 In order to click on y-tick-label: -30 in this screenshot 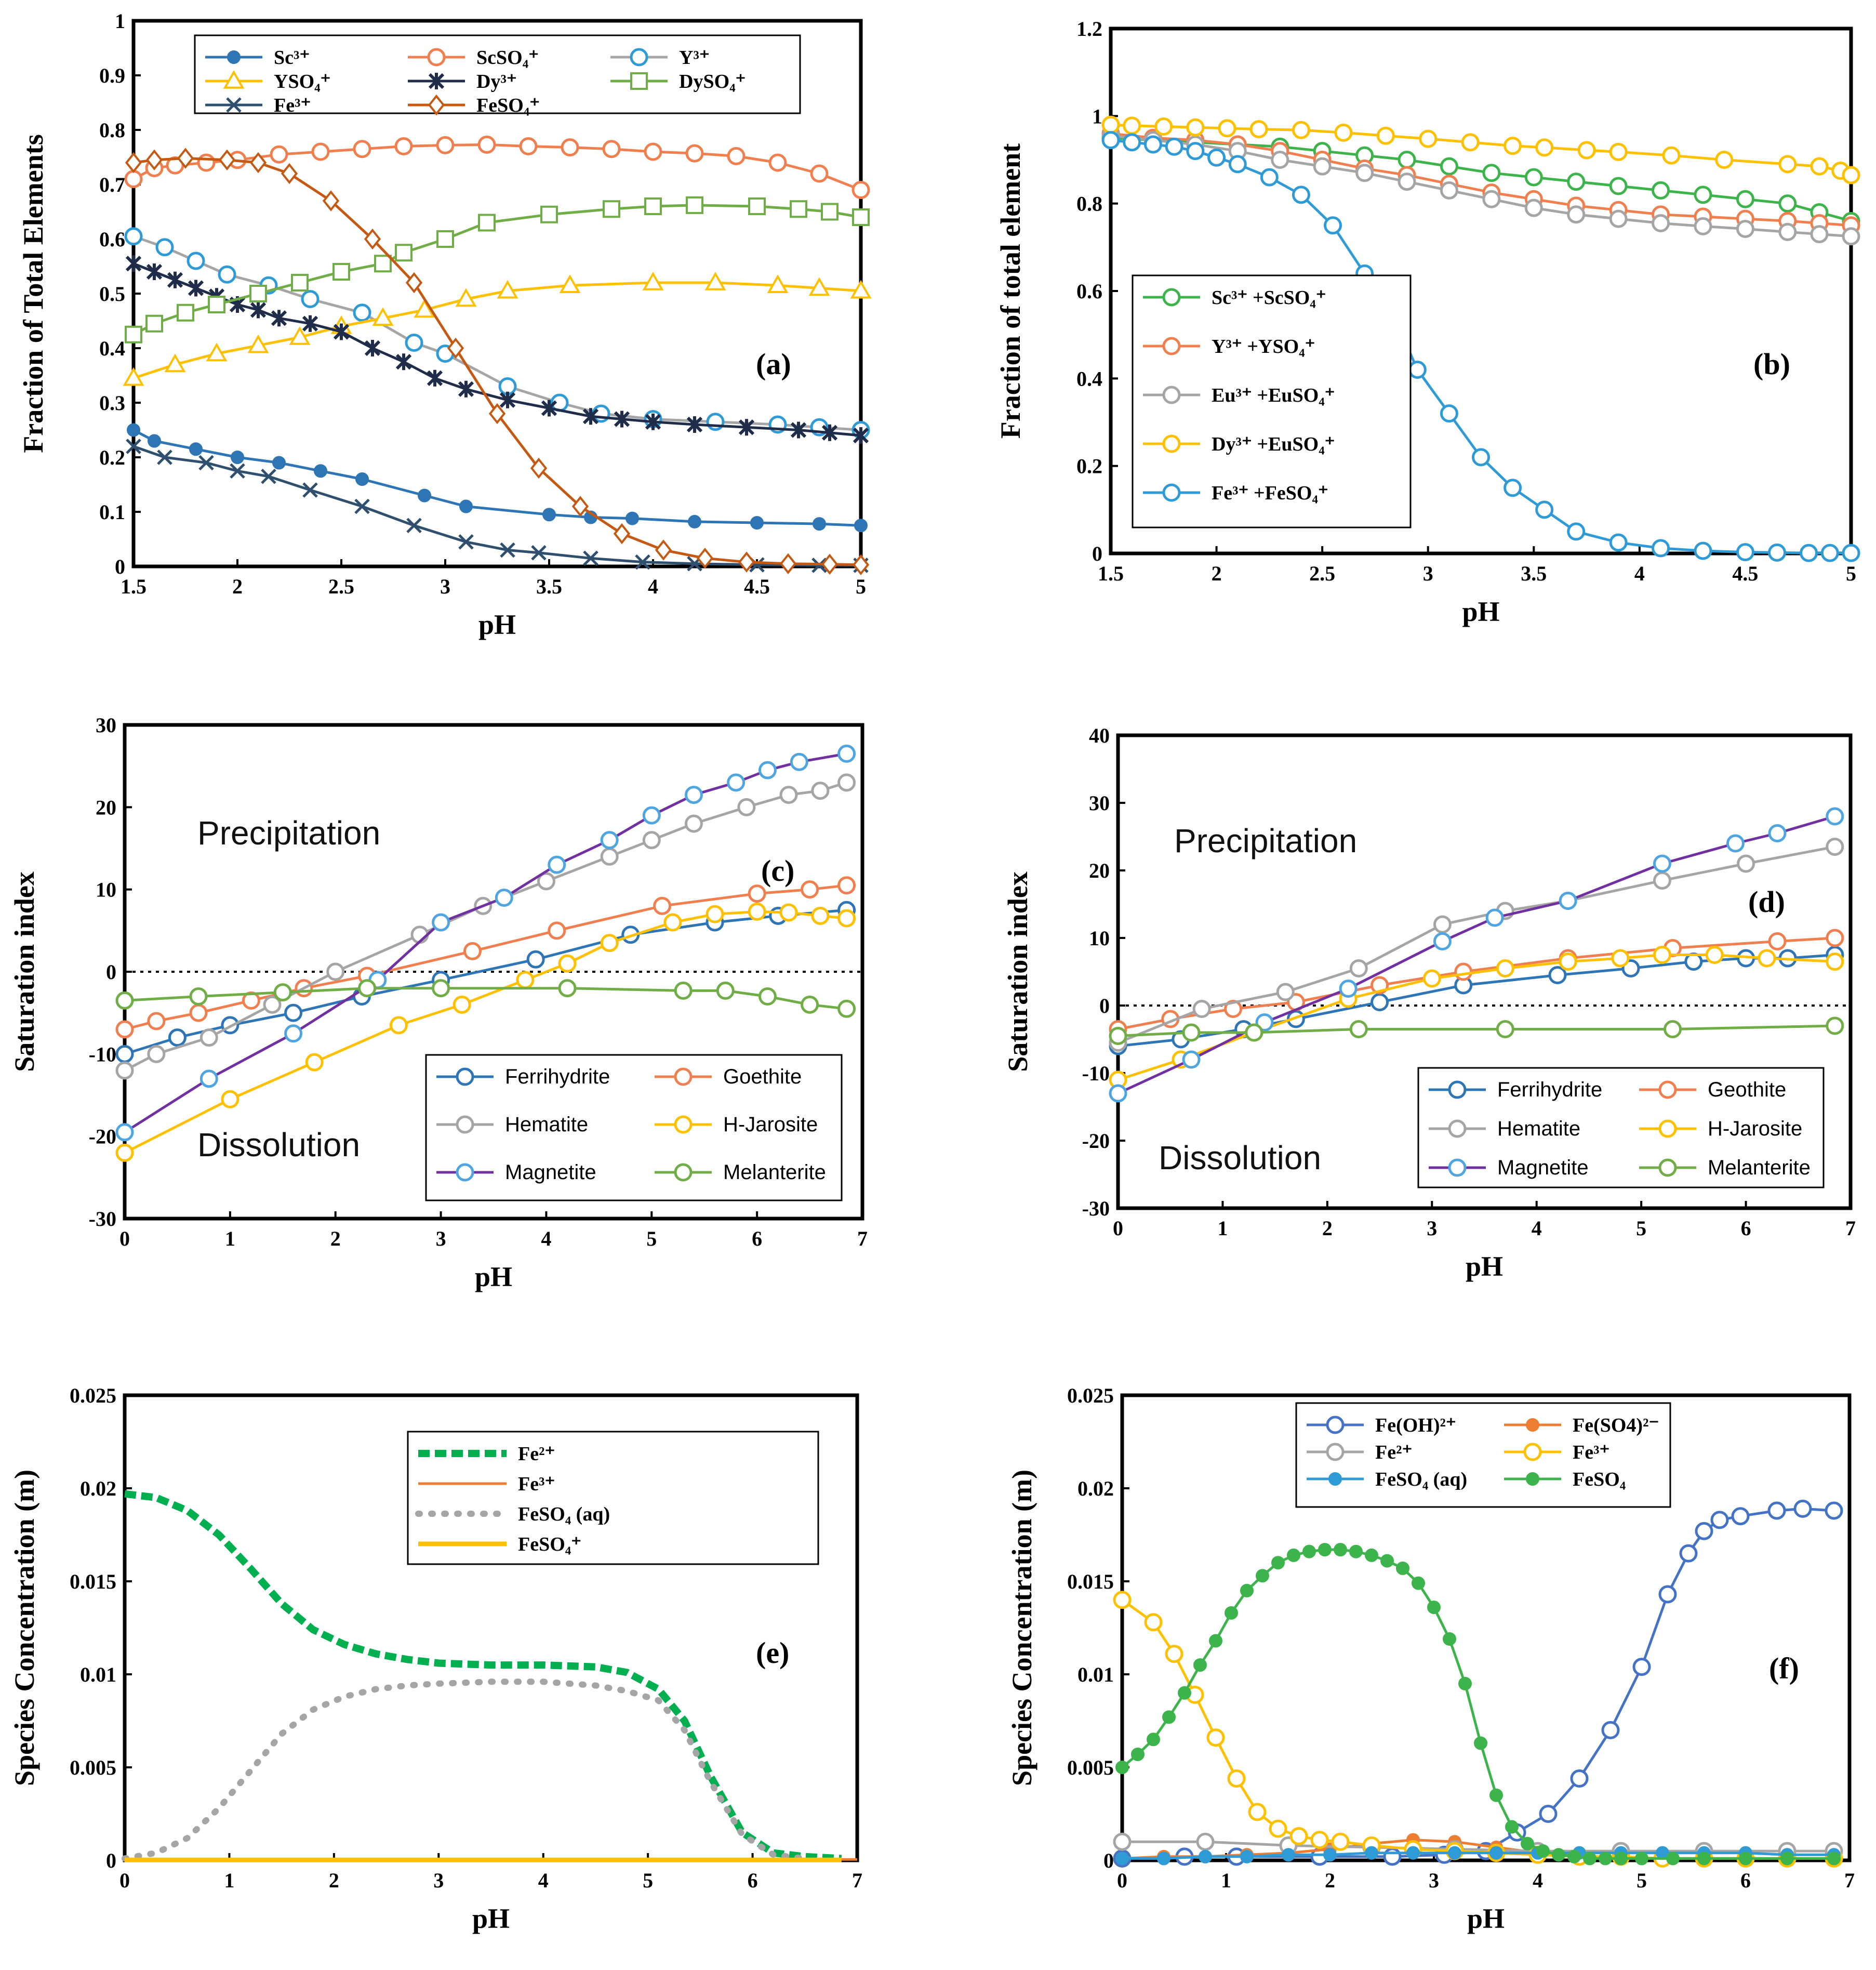, I will do `click(102, 1219)`.